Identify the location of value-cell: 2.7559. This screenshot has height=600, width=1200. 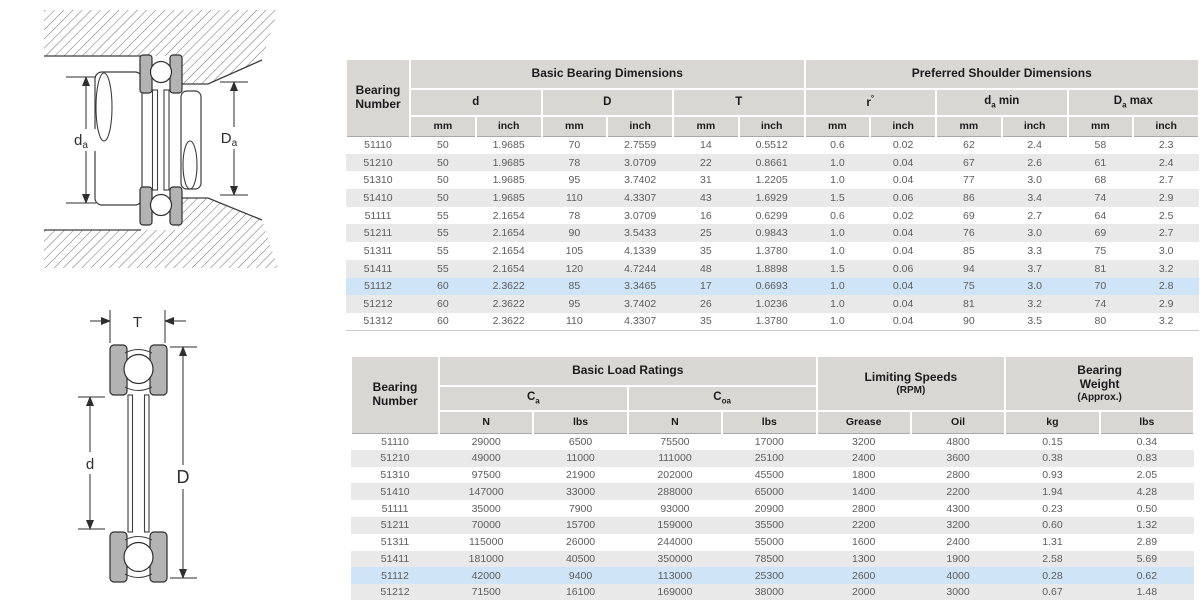
(640, 145).